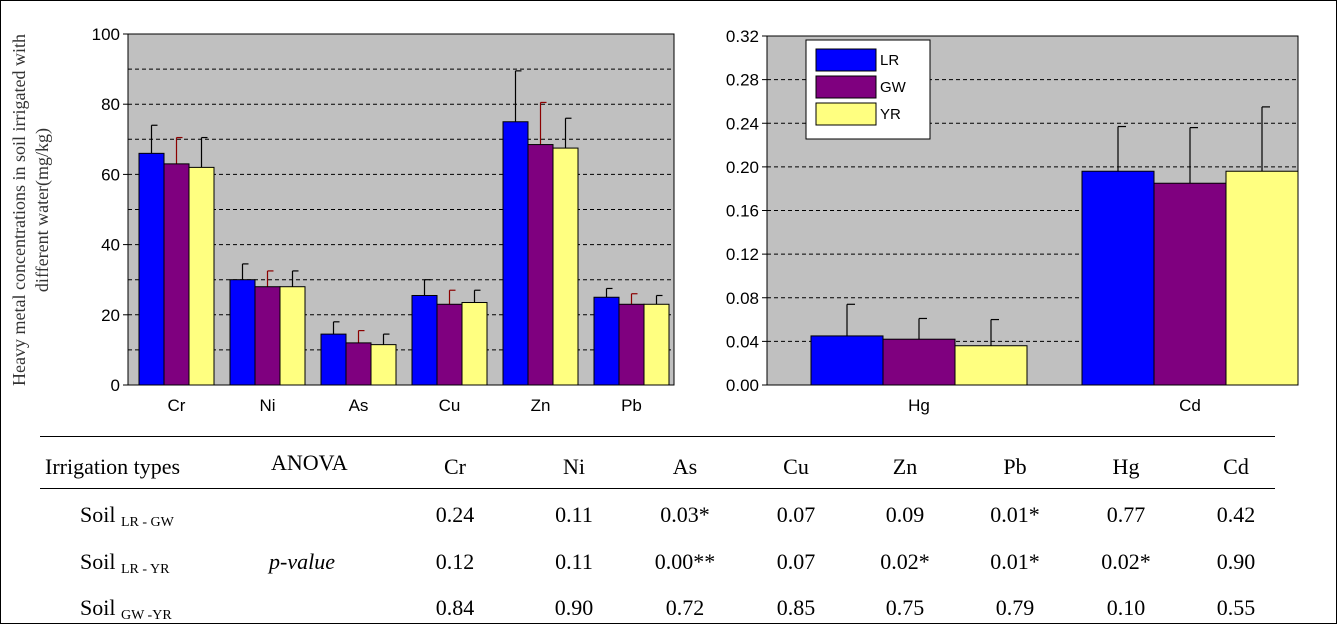 This screenshot has height=626, width=1337. Describe the element at coordinates (267, 336) in the screenshot. I see `bar-ni-gw` at that location.